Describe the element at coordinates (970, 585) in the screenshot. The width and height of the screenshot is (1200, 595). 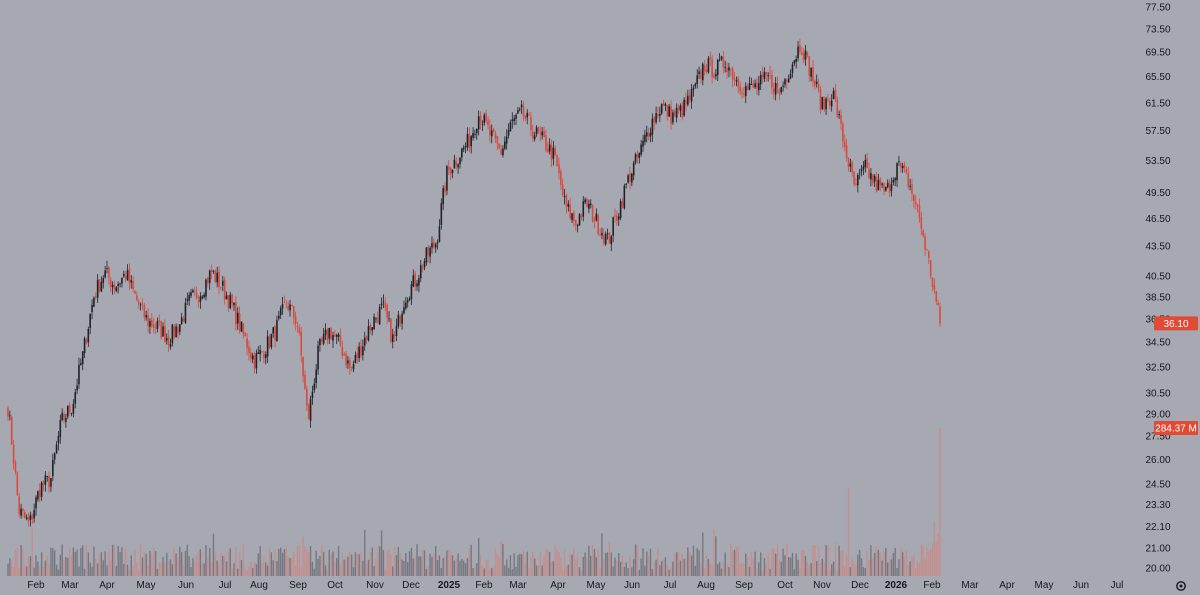
I see `time-tick-label: Mar` at that location.